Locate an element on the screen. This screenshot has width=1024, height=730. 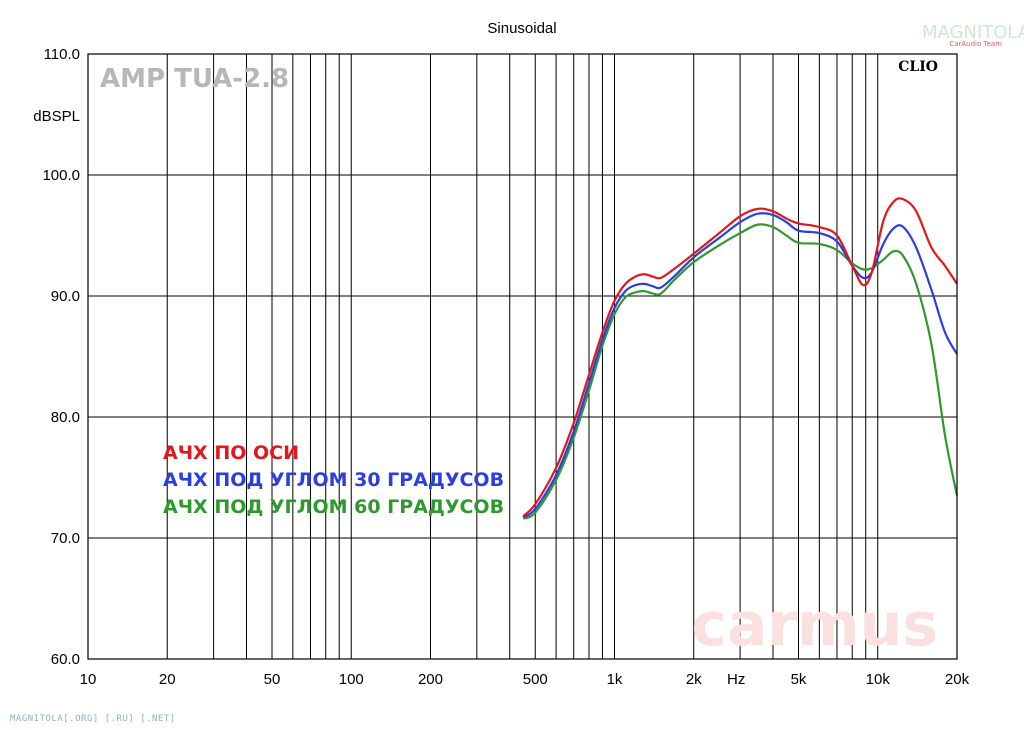
carmus-watermark: carmus is located at coordinates (814, 625).